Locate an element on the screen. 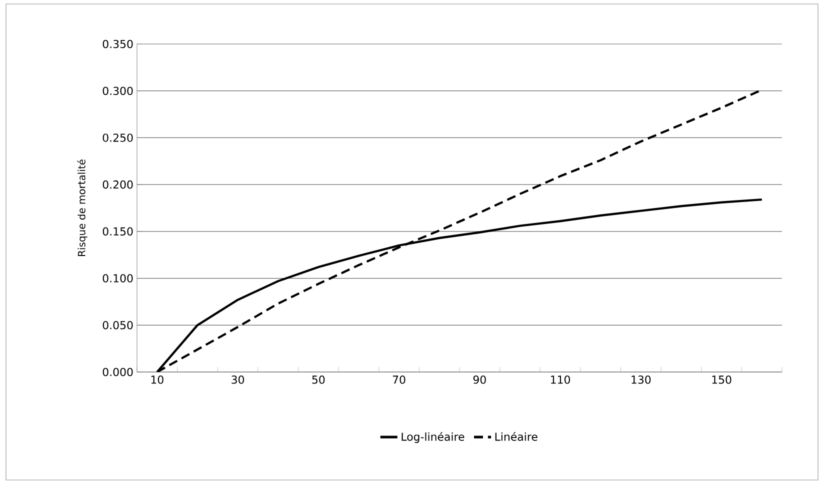 Image resolution: width=824 pixels, height=484 pixels. x-tick-label: 10 is located at coordinates (157, 380).